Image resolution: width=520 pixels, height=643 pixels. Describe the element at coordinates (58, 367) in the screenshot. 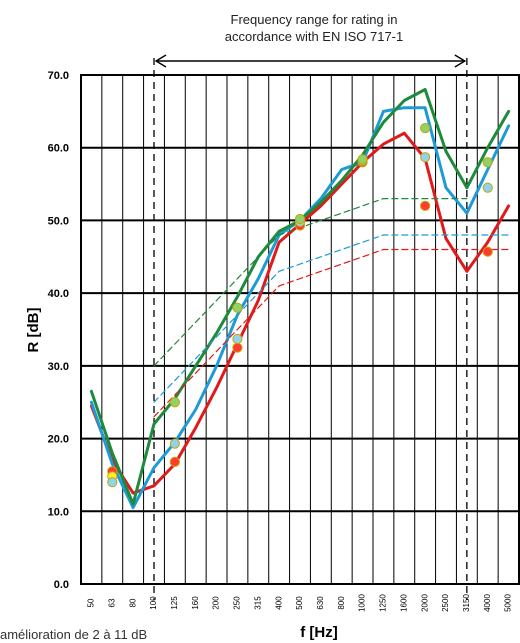

I see `y-tick-label: 30.0` at that location.